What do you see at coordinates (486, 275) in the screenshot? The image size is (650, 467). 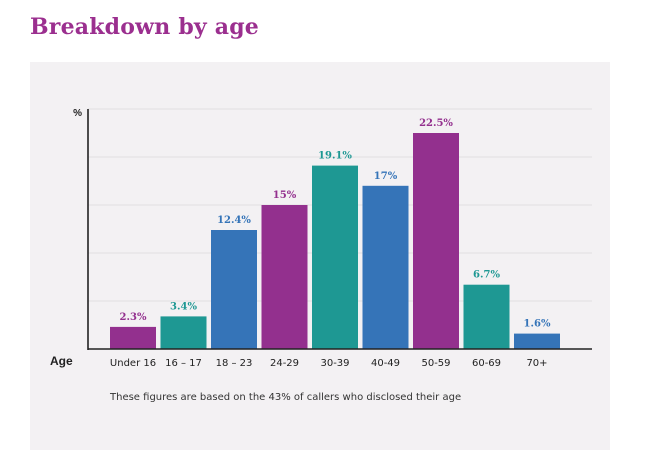 I see `data-label: 6.7%` at bounding box center [486, 275].